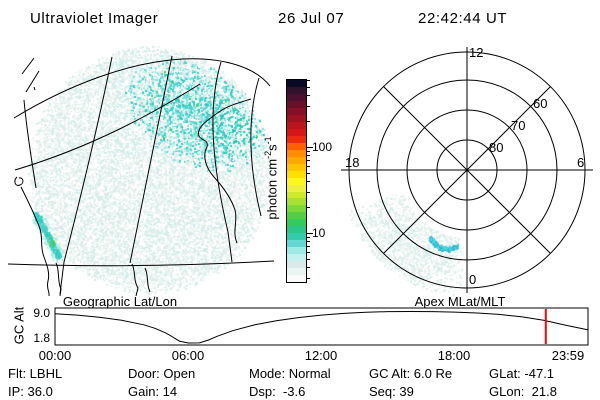 The width and height of the screenshot is (600, 400). I want to click on colorbar, so click(296, 181).